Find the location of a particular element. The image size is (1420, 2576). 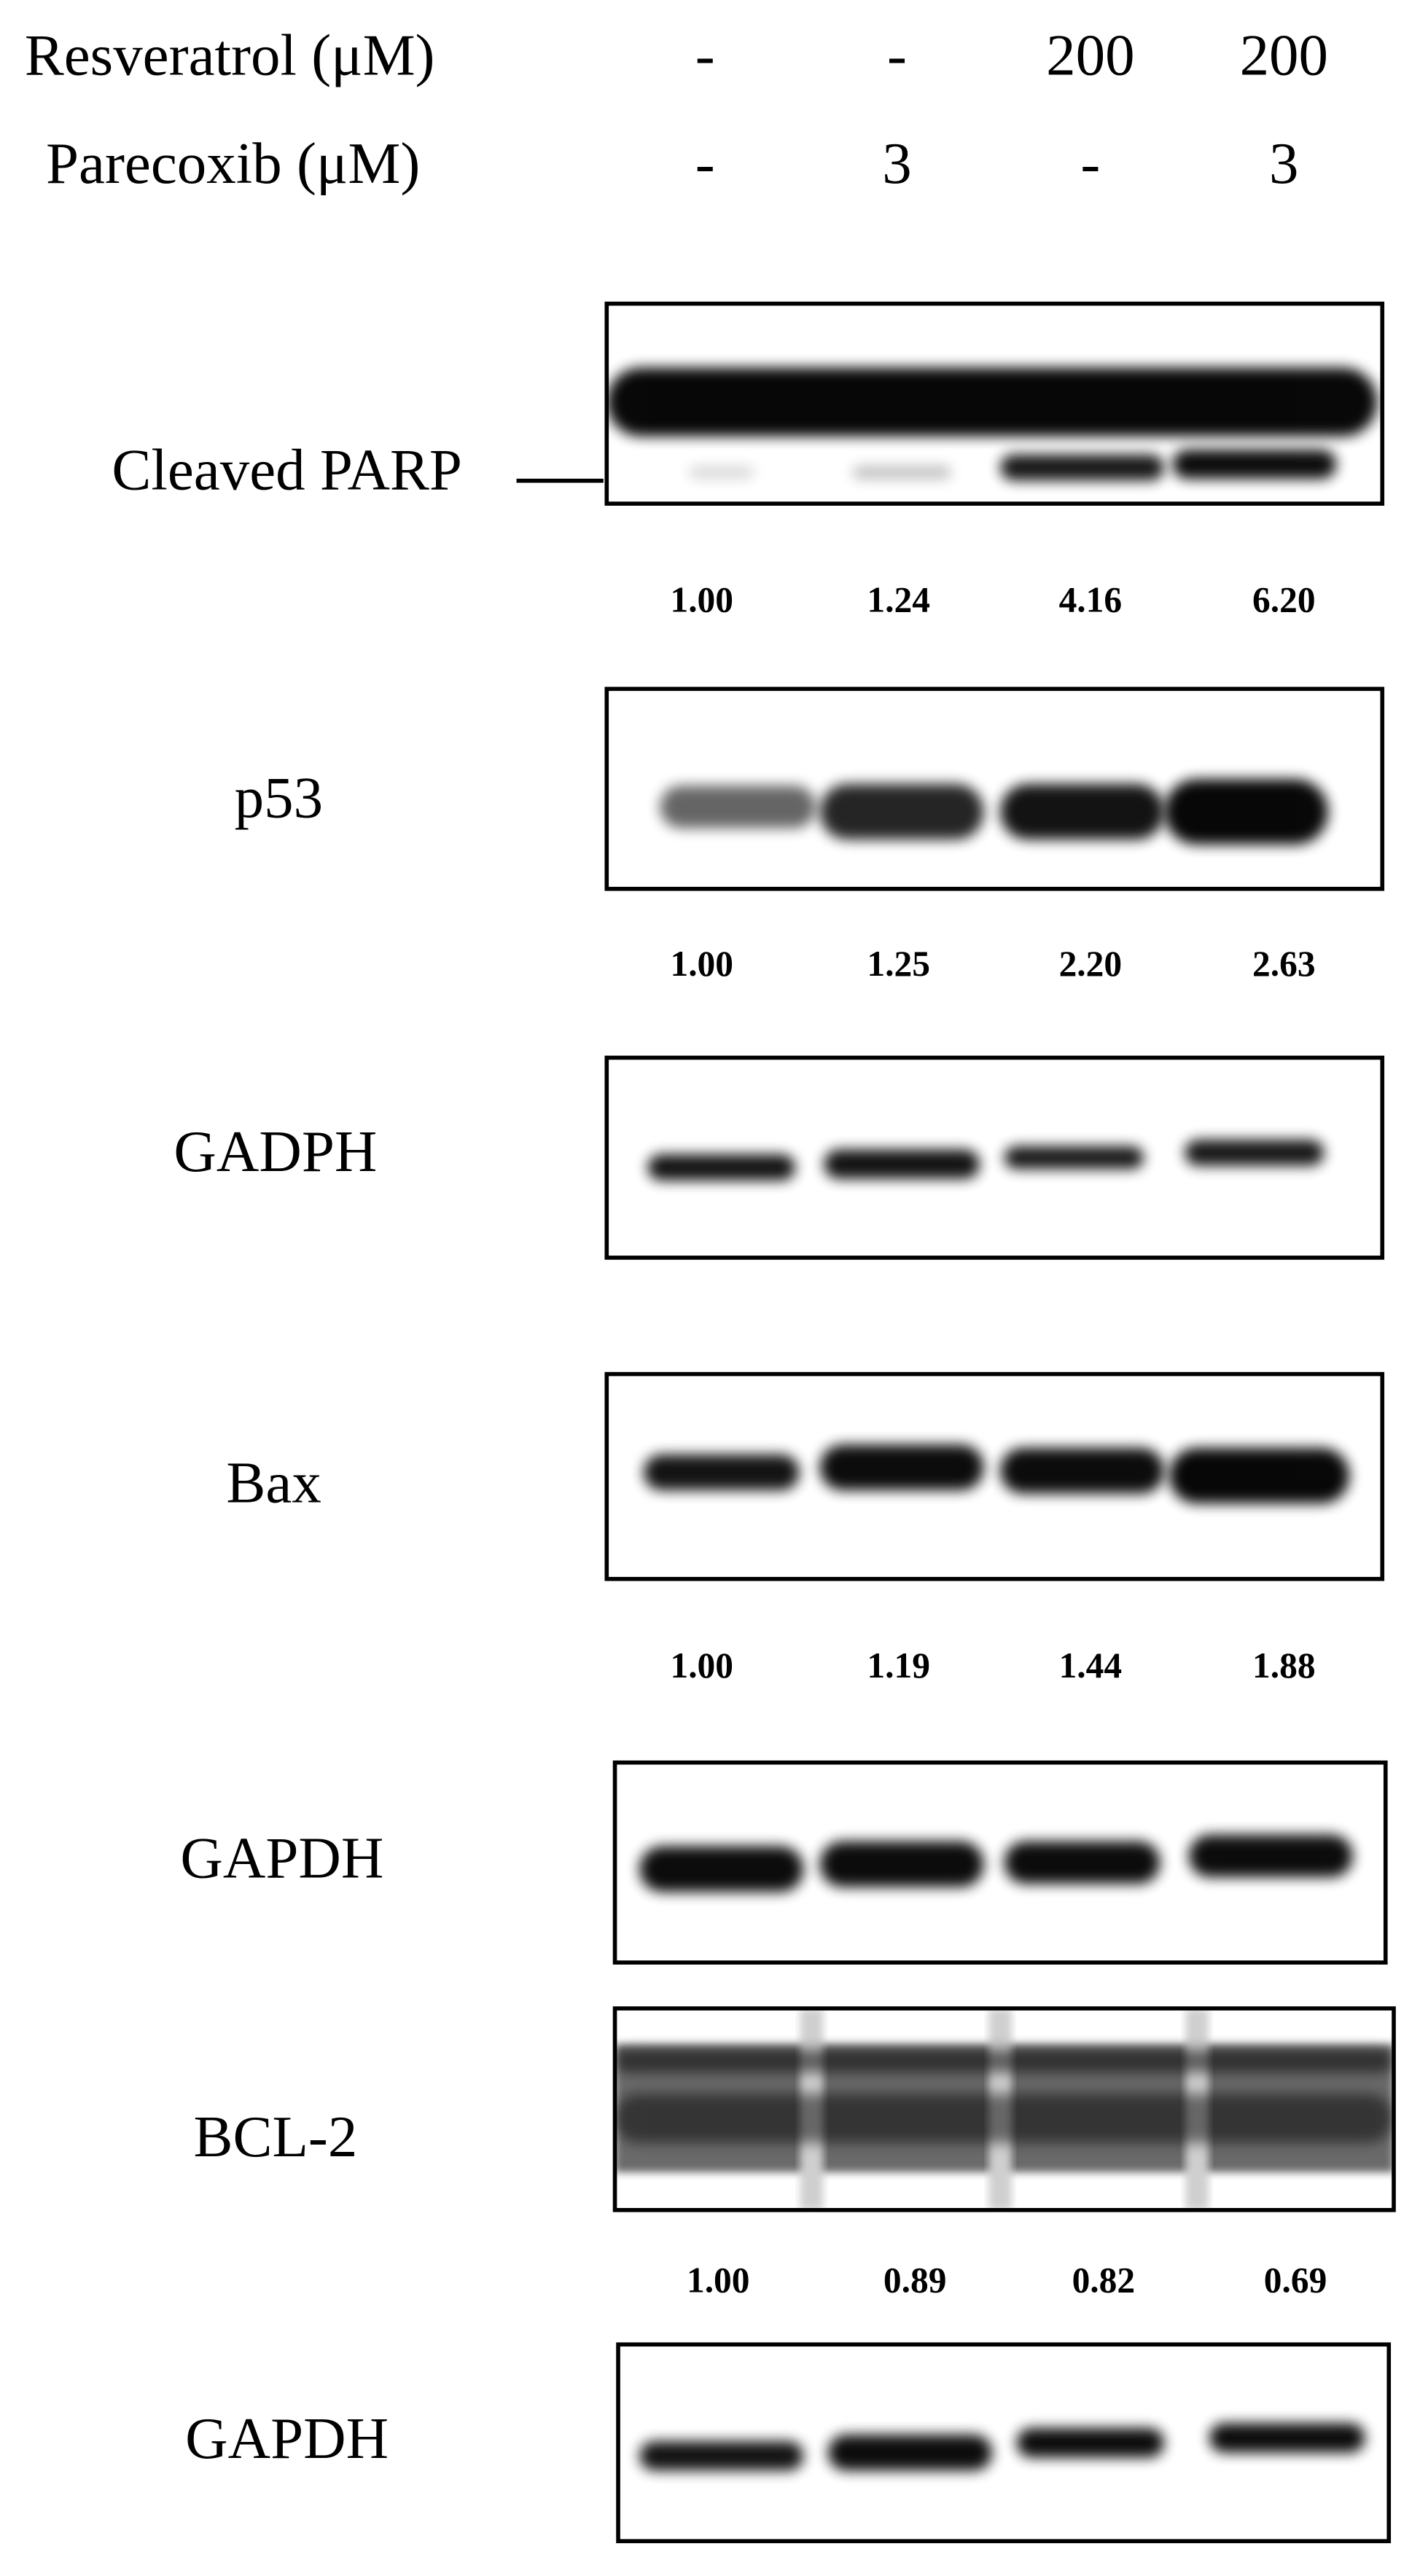

blot-panel: BCL-2 1.00 0.89 0.82 0.69 is located at coordinates (794, 2153).